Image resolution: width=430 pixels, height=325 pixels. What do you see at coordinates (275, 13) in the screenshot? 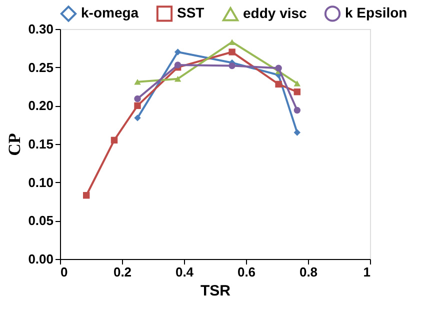
I see `legend-label: eddy visc` at bounding box center [275, 13].